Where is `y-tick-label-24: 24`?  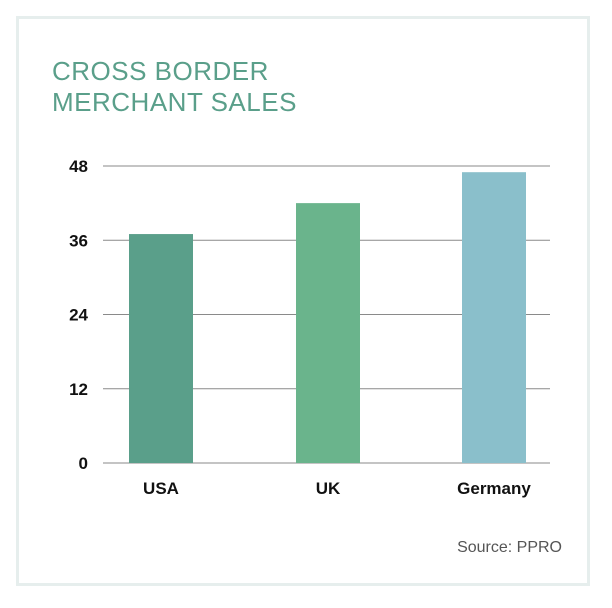 y-tick-label-24: 24 is located at coordinates (78, 315).